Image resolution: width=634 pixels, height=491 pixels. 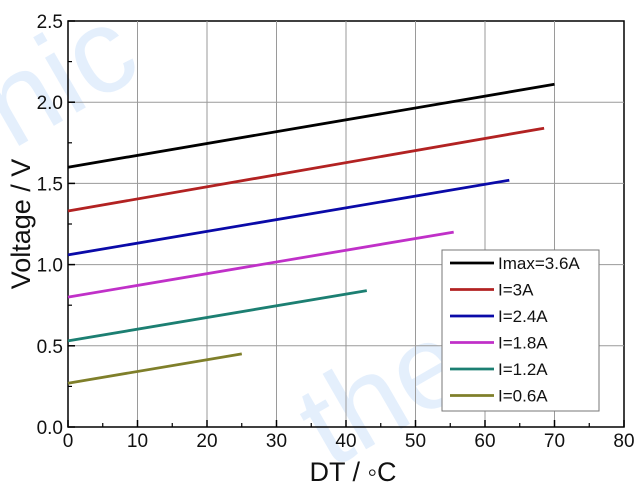 I want to click on x-axis-title: DT / ◦C, so click(x=352, y=472).